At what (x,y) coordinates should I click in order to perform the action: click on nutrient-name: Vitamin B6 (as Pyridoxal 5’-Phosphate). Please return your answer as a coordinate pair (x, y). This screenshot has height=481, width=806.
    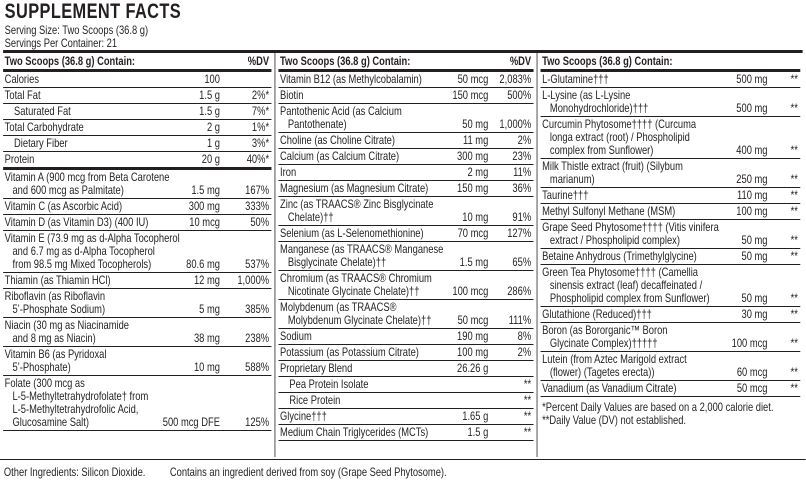
    Looking at the image, I should click on (55, 360).